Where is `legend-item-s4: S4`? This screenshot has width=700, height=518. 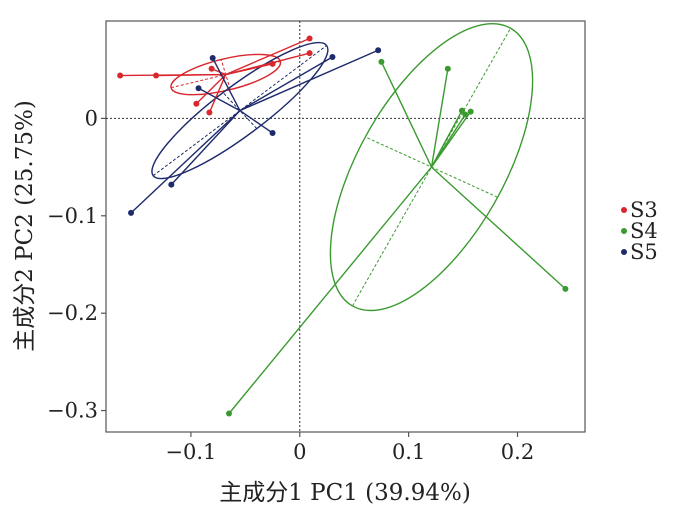 legend-item-s4: S4 is located at coordinates (639, 231).